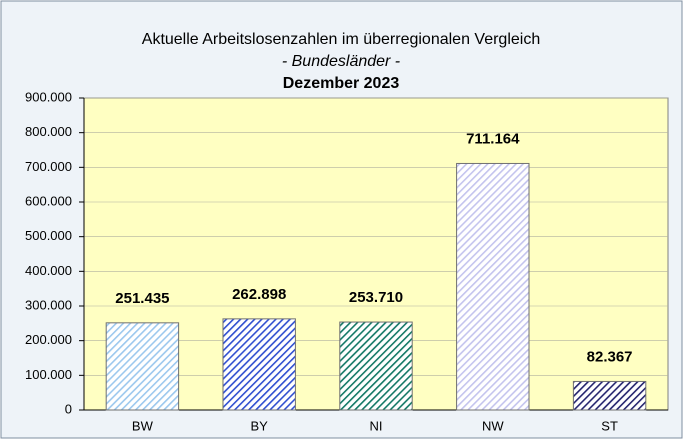  Describe the element at coordinates (609, 425) in the screenshot. I see `x-tick-label: ST` at that location.